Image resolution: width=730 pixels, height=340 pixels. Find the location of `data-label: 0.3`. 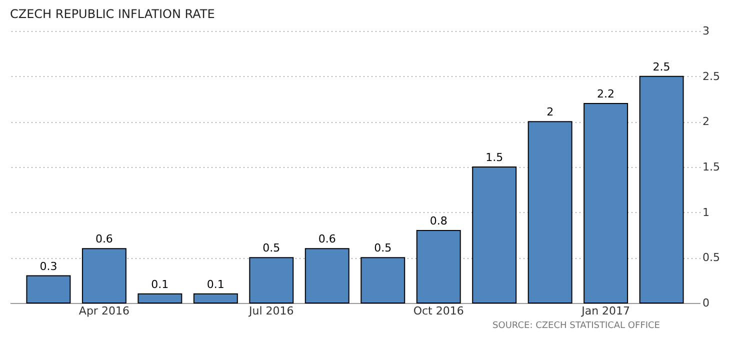

data-label: 0.3 is located at coordinates (49, 266).